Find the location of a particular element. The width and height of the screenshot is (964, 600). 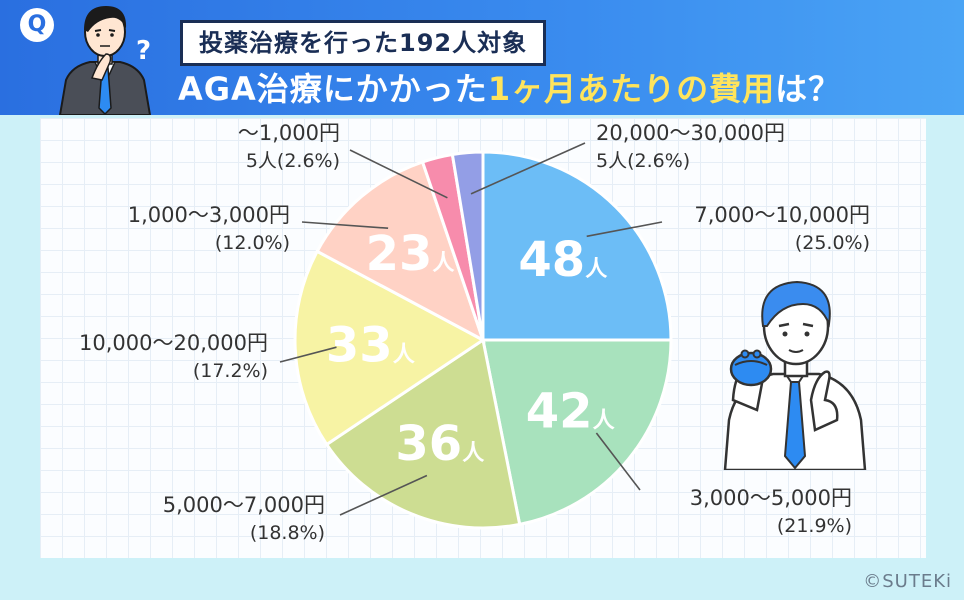

slice-value-label: 48人 is located at coordinates (562, 260).